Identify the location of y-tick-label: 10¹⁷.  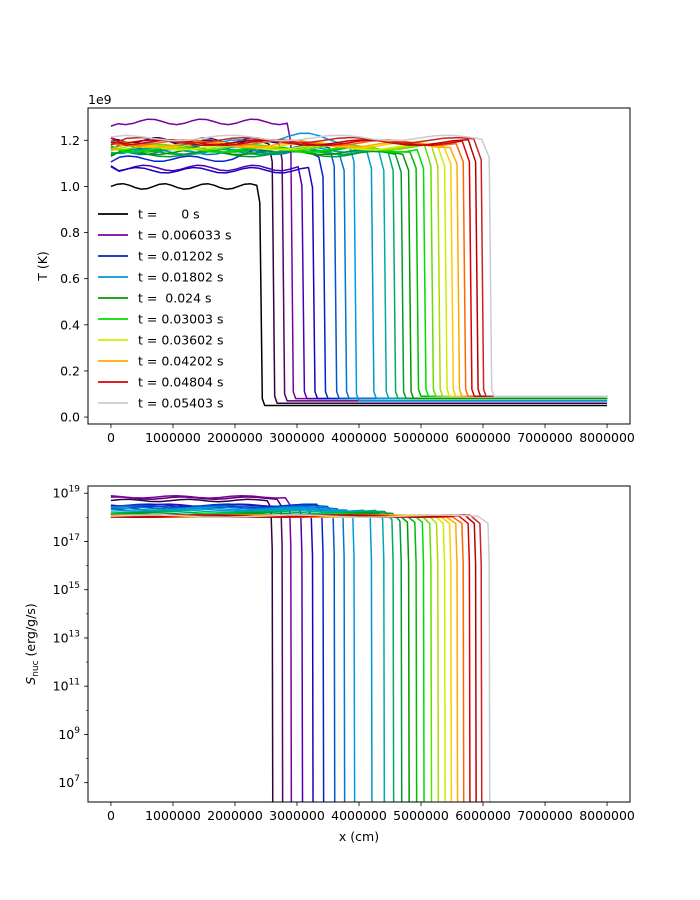
(66, 541).